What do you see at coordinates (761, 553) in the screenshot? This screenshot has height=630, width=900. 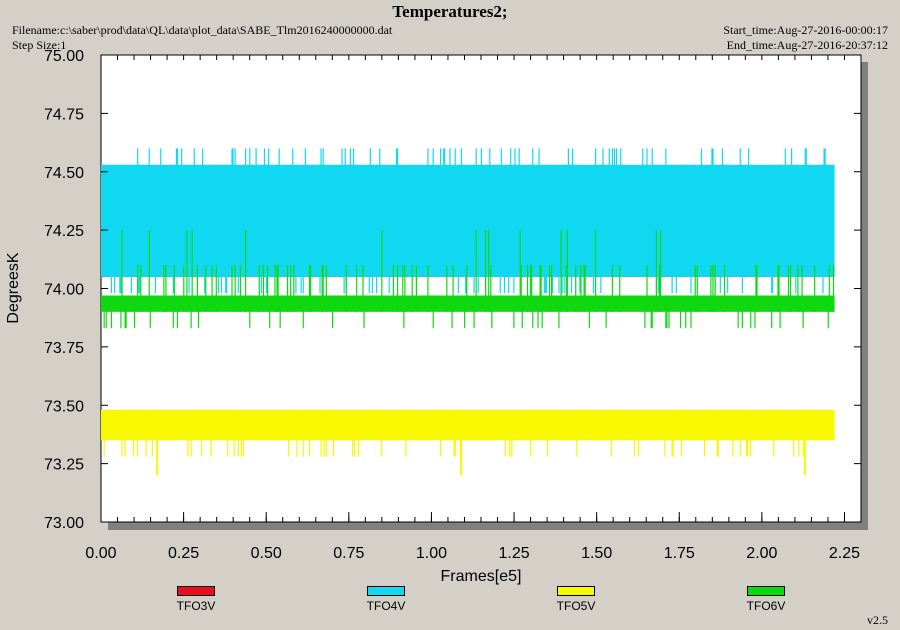 I see `x-tick-label-8: 2.00` at bounding box center [761, 553].